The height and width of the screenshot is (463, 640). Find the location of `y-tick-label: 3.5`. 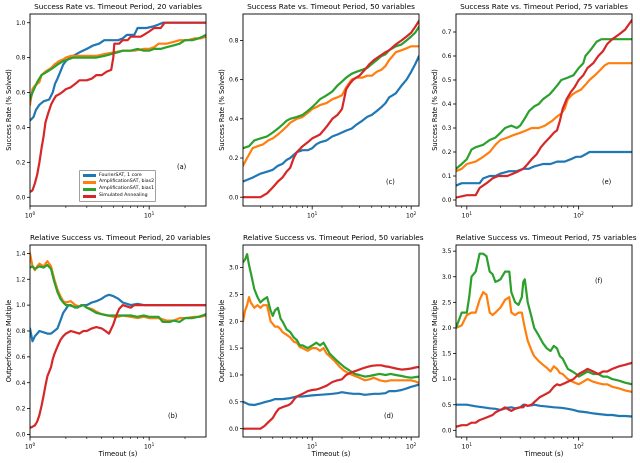

y-tick-label: 3.5 is located at coordinates (447, 251).